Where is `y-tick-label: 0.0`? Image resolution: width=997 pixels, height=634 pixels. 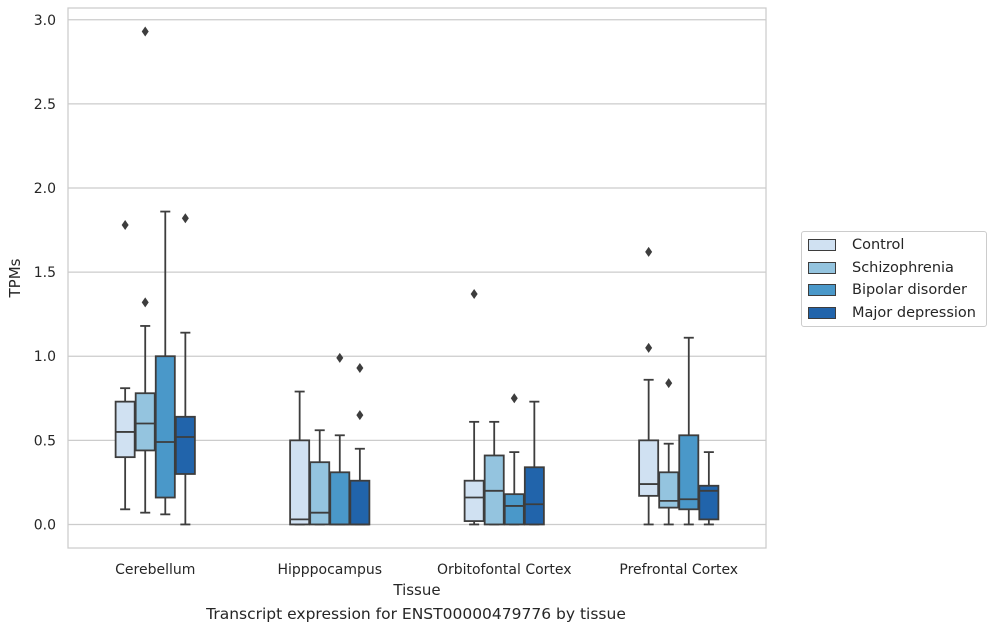 y-tick-label: 0.0 is located at coordinates (45, 525).